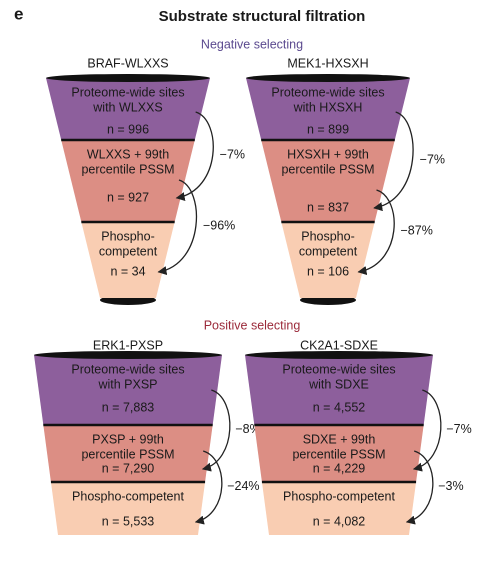 This screenshot has width=495, height=565. Describe the element at coordinates (18, 13) in the screenshot. I see `panel-label: e` at that location.